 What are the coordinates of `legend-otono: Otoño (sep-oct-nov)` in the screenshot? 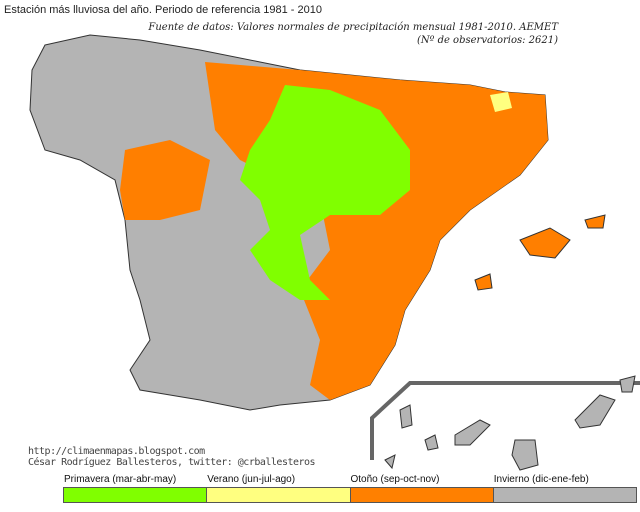 It's located at (421, 488).